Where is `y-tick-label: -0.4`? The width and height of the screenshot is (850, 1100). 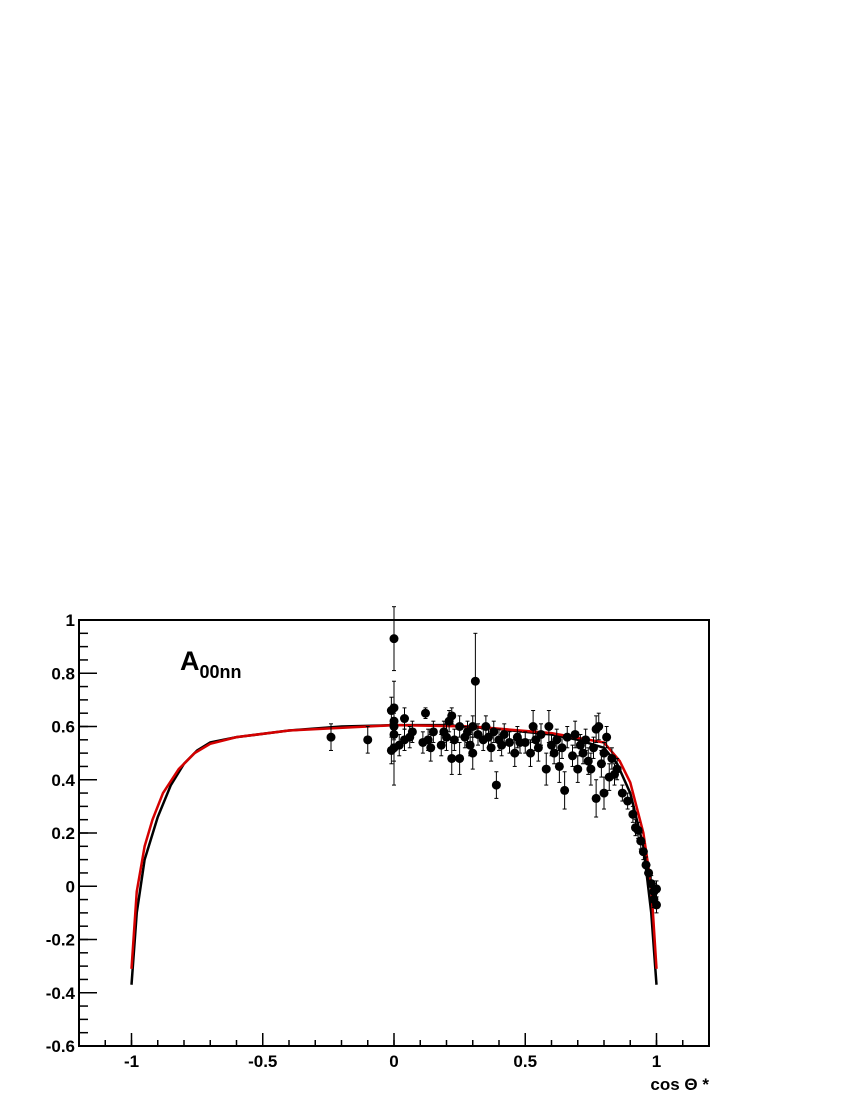 y-tick-label: -0.4 is located at coordinates (61, 993).